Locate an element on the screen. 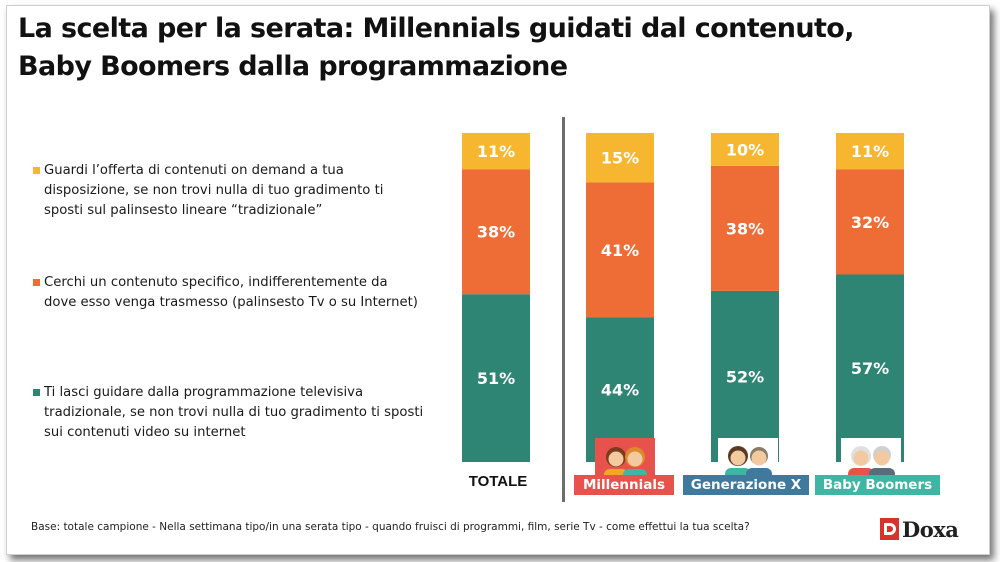  bar-value-label: 41% is located at coordinates (620, 250).